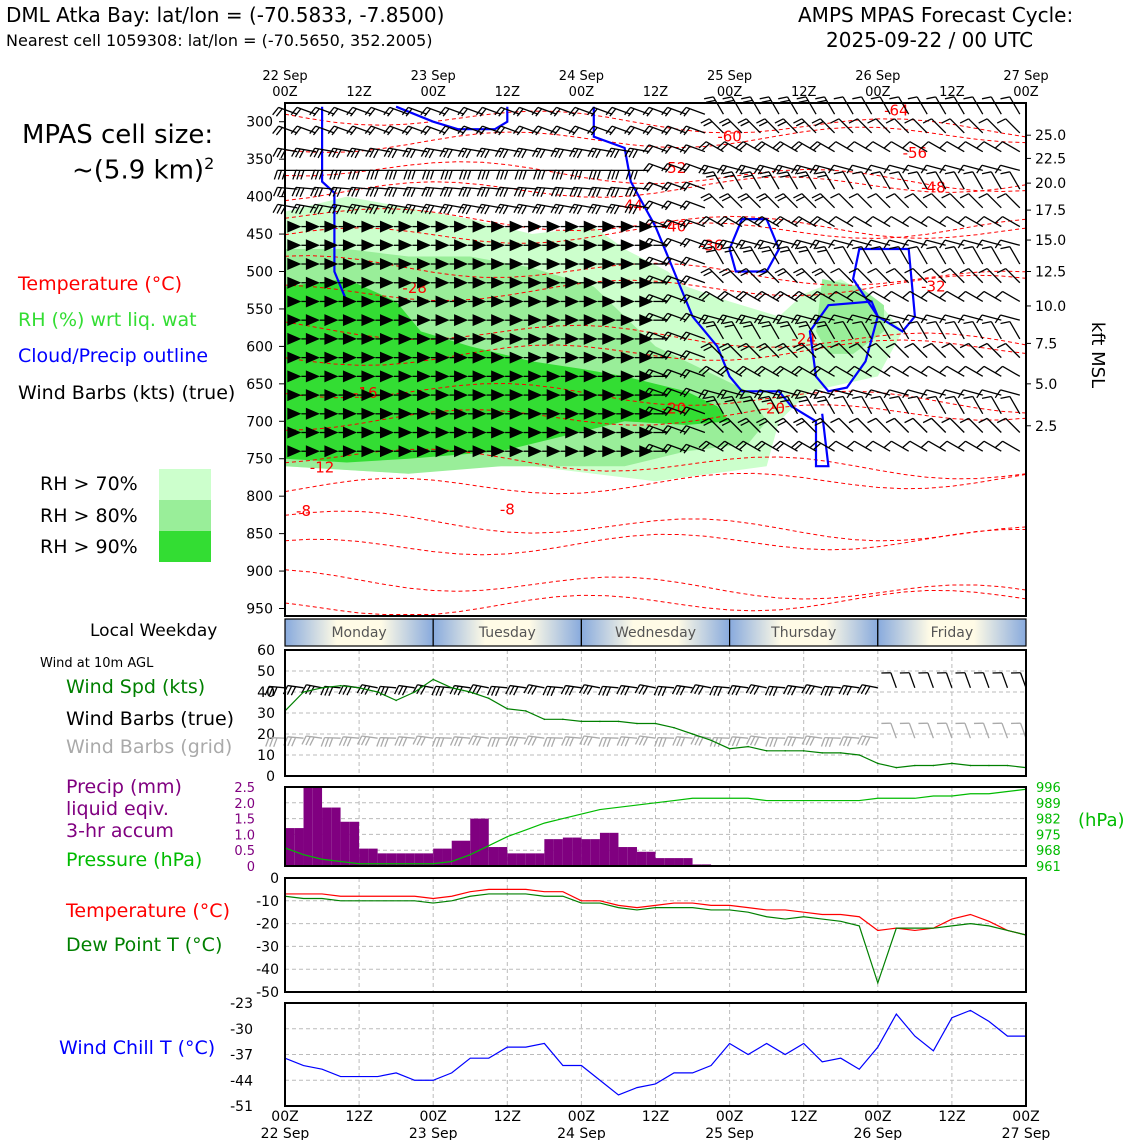 This screenshot has height=1140, width=1140. Describe the element at coordinates (359, 92) in the screenshot. I see `time-label-top: 12Z` at that location.